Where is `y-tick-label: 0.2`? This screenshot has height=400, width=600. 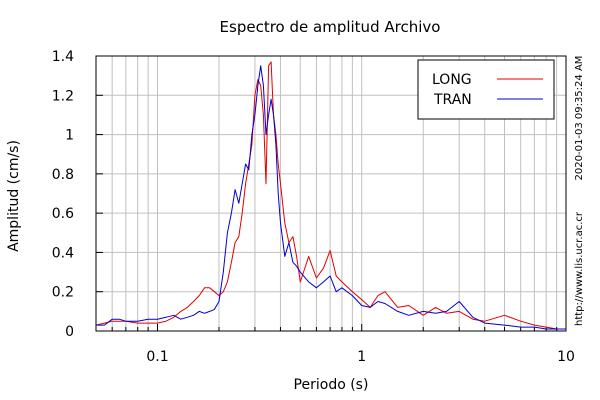
y-tick-label: 0.2 is located at coordinates (63, 293).